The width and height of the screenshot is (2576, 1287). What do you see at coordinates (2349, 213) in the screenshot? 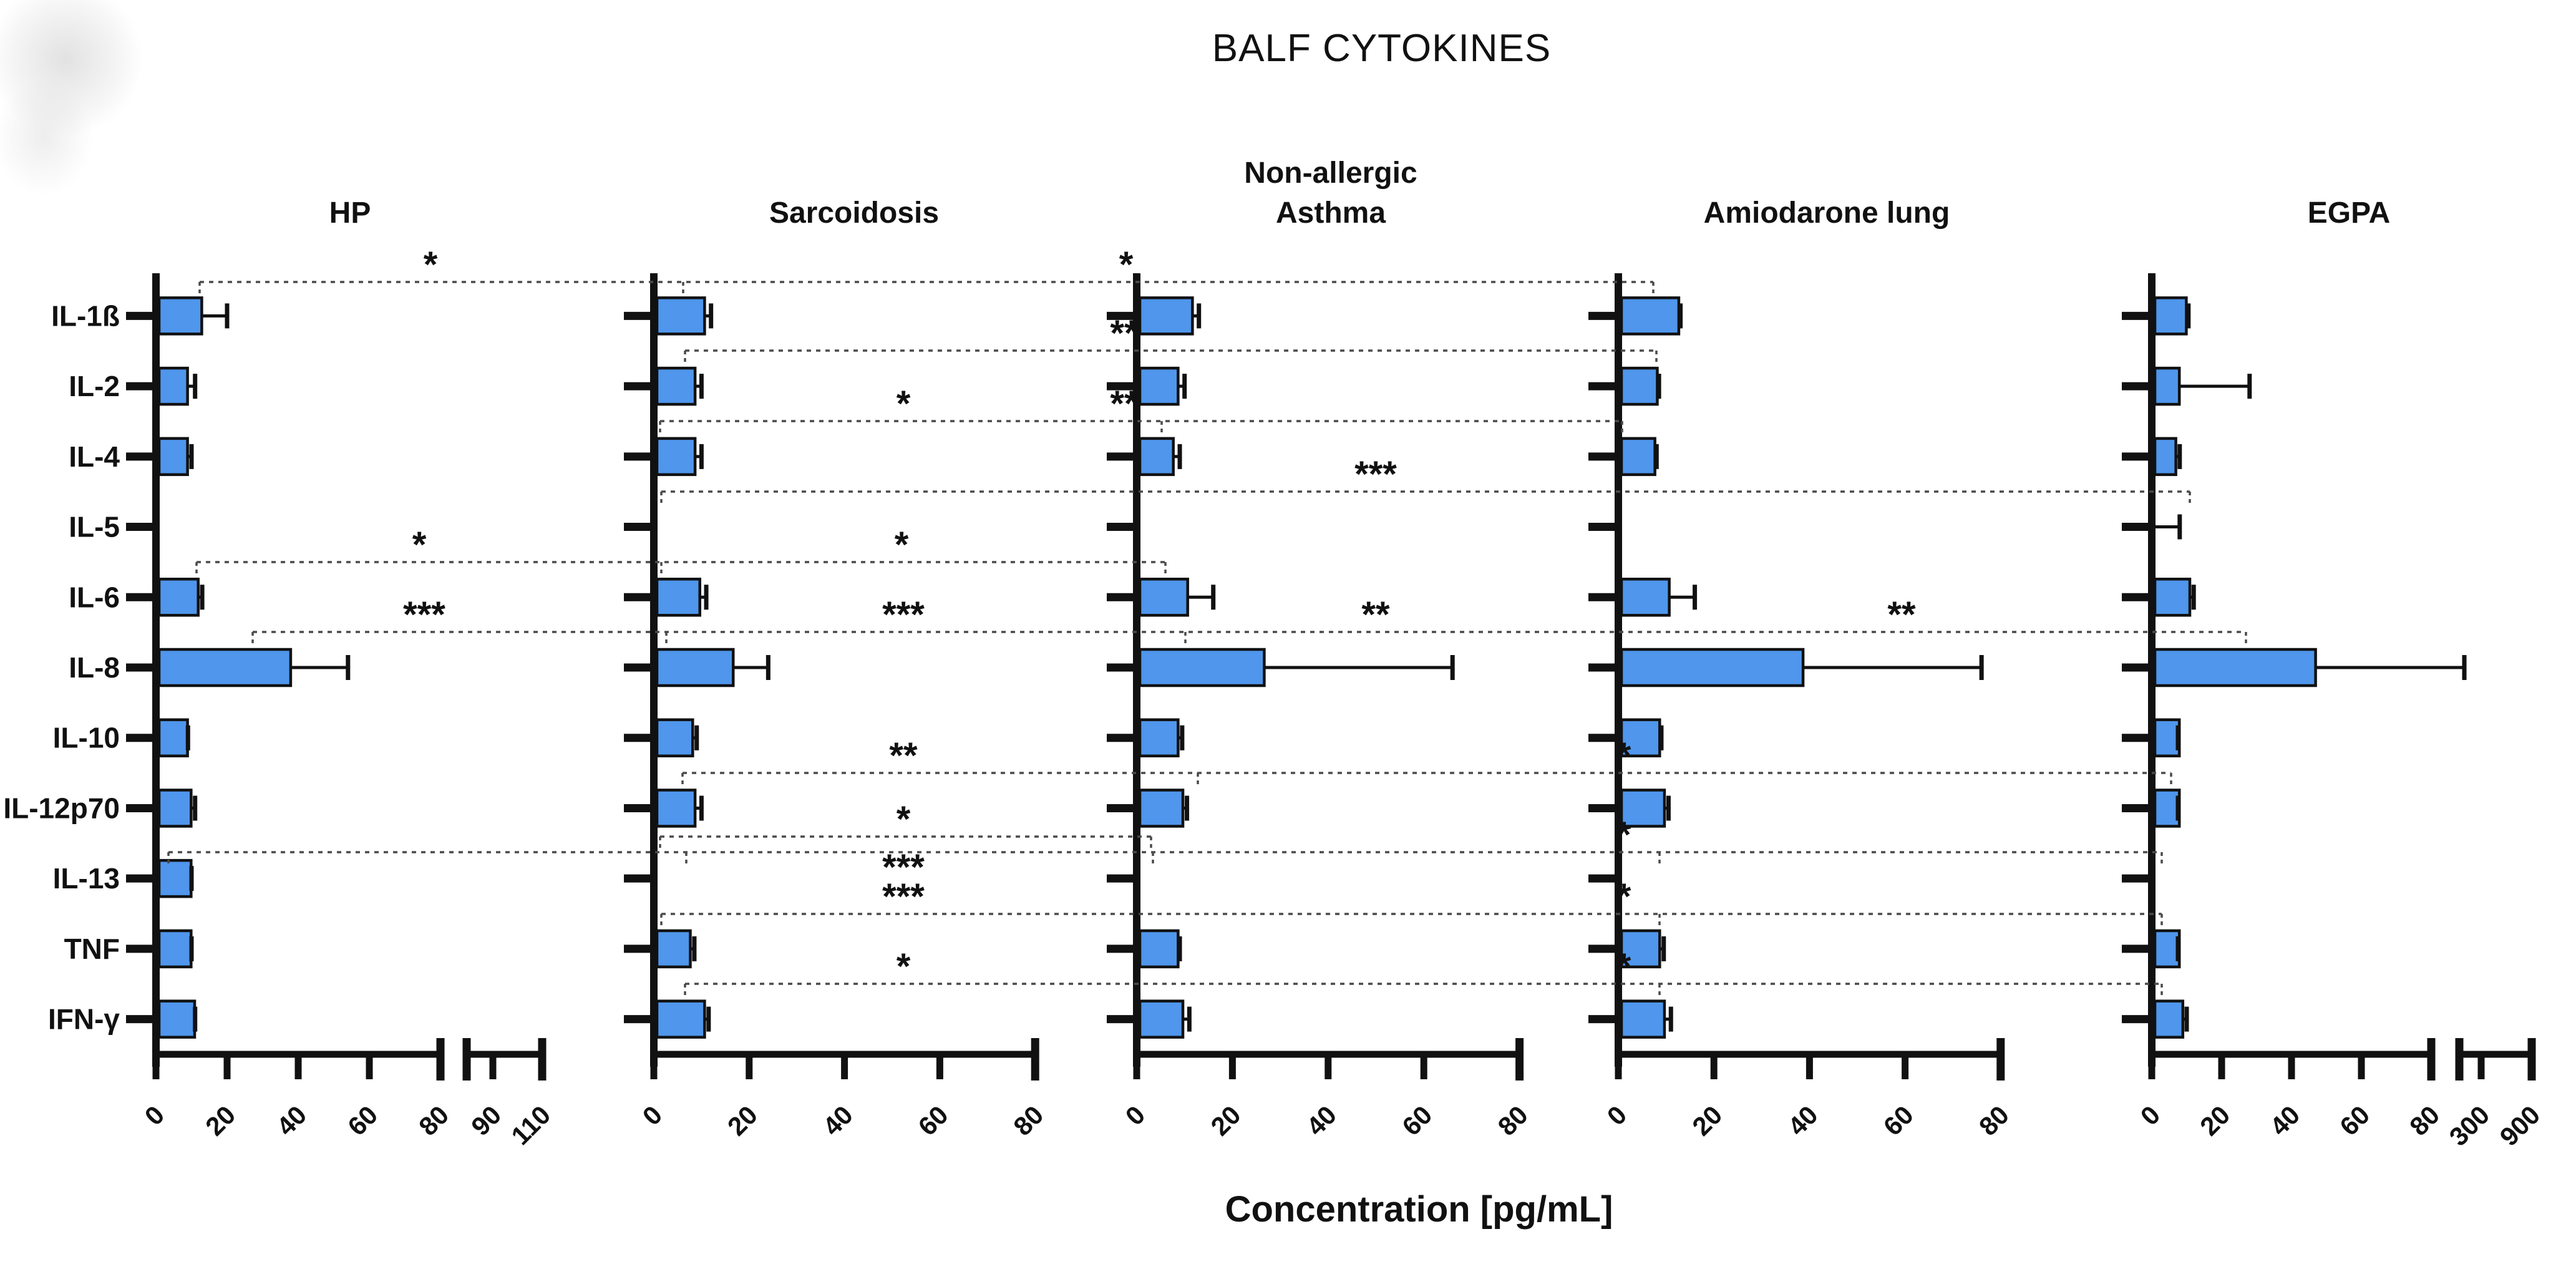
I see `svg-text: EGPA` at bounding box center [2349, 213].